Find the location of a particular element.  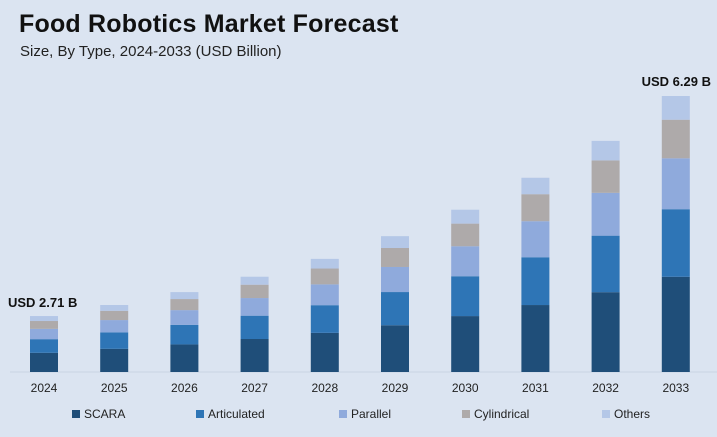

bar-others-2026 is located at coordinates (184, 296).